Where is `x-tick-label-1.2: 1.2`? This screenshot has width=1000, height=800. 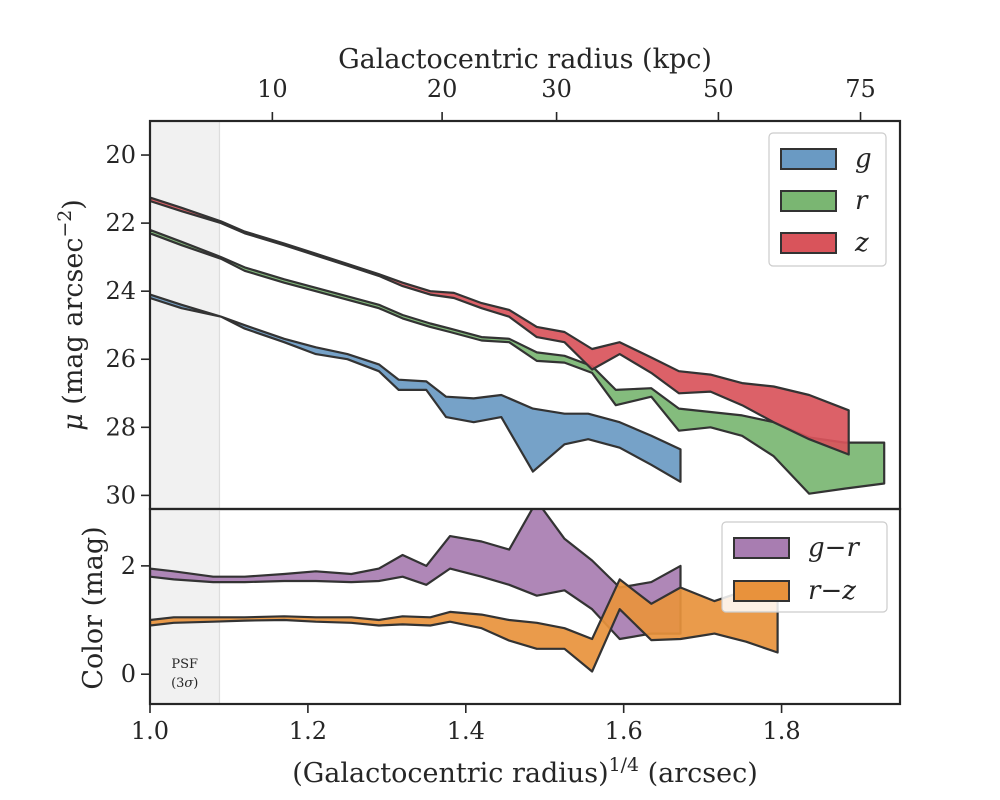
x-tick-label-1.2: 1.2 is located at coordinates (308, 731).